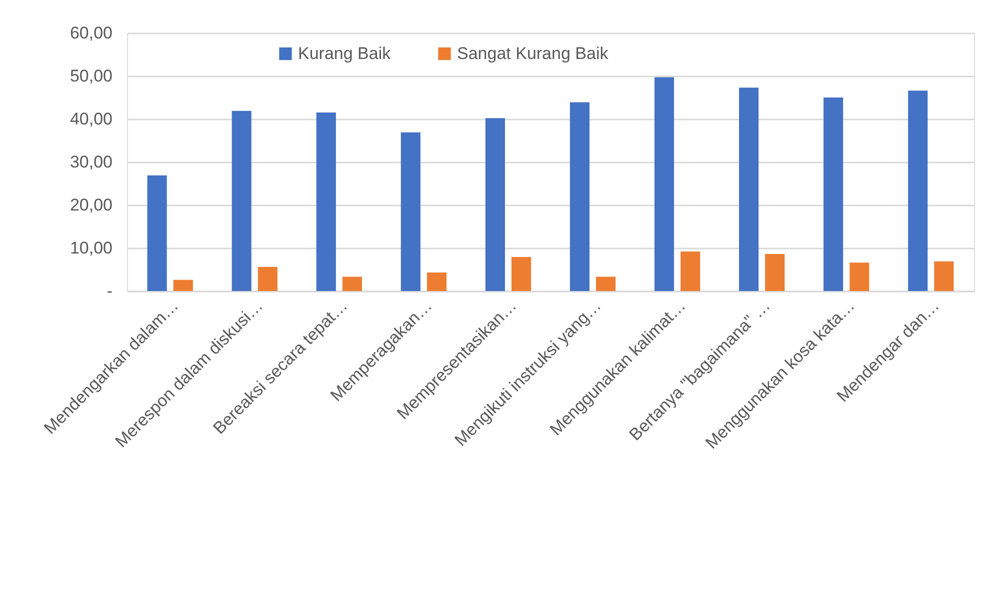  What do you see at coordinates (91, 119) in the screenshot?
I see `y-tick-label: 40,00` at bounding box center [91, 119].